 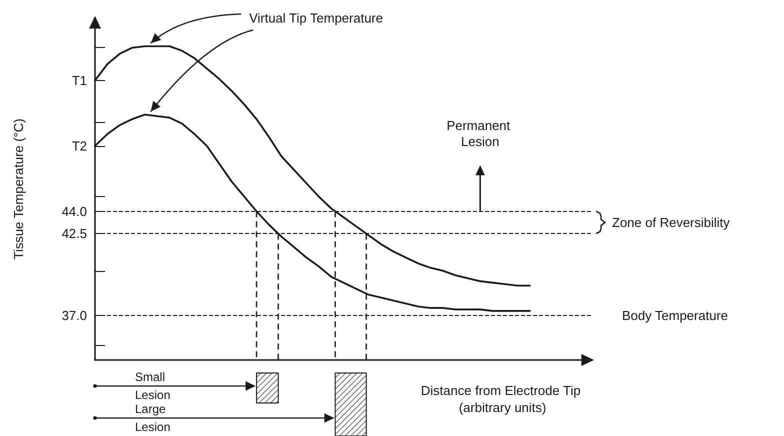 What do you see at coordinates (18, 189) in the screenshot?
I see `y-axis-title: Tissue Temperature (°C)` at bounding box center [18, 189].